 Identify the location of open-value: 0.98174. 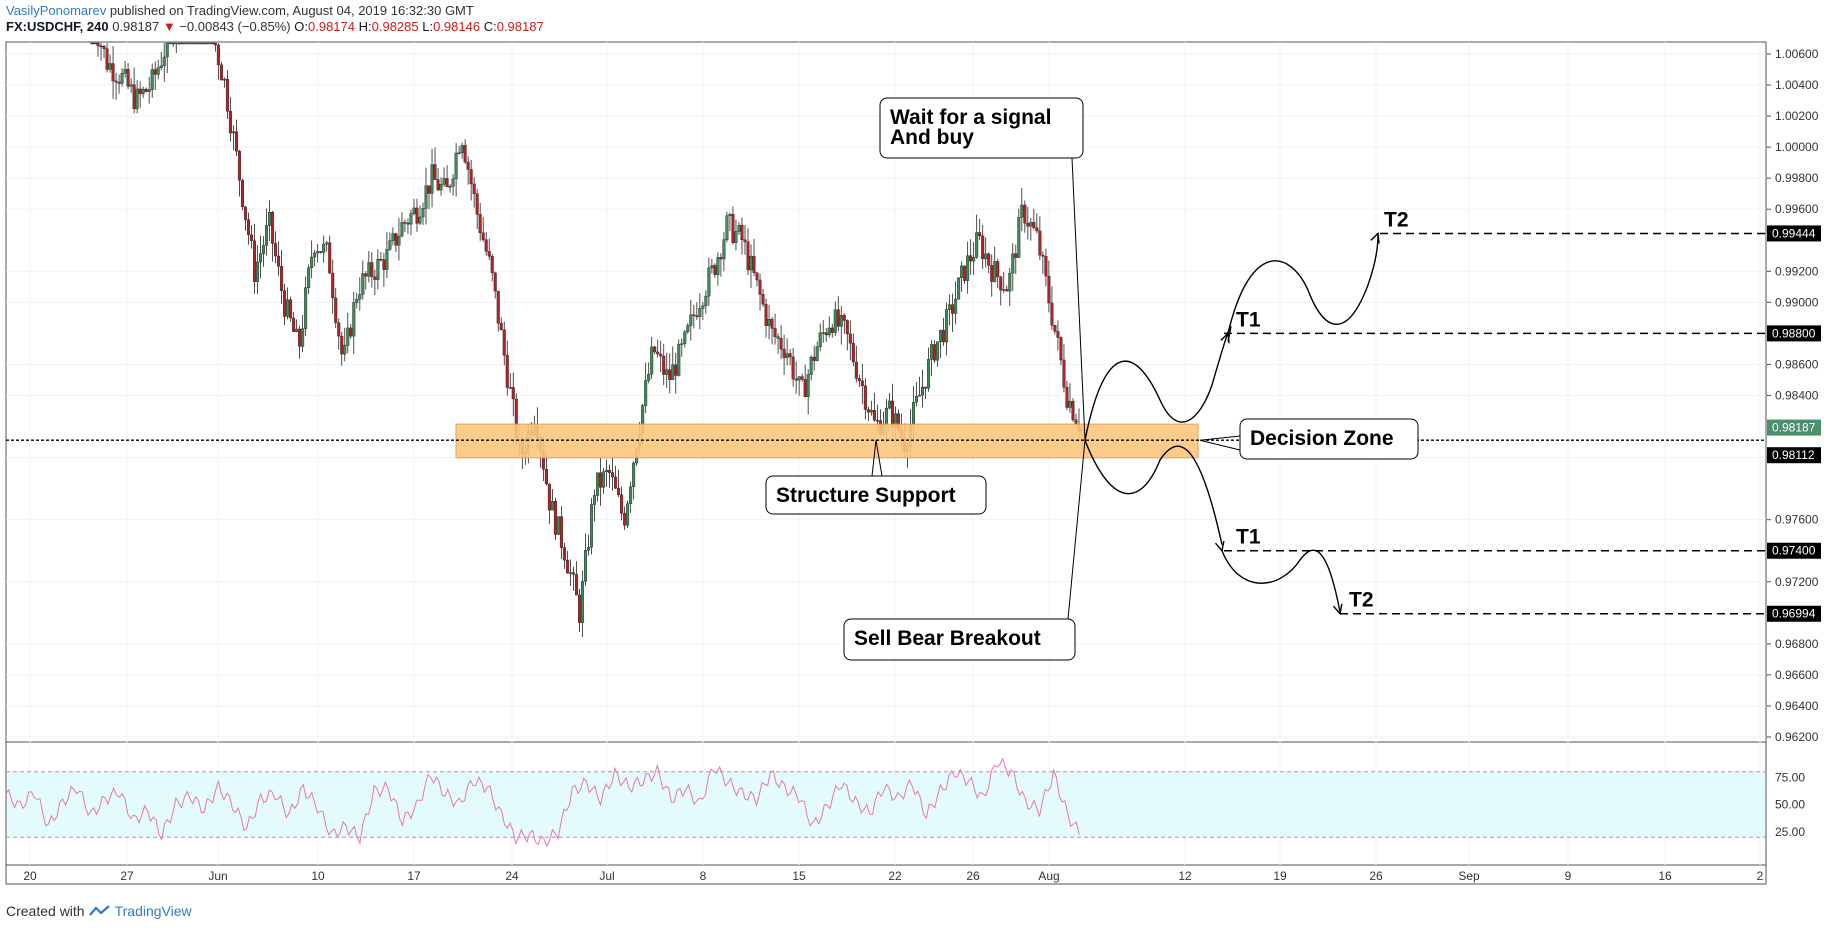
(331, 26).